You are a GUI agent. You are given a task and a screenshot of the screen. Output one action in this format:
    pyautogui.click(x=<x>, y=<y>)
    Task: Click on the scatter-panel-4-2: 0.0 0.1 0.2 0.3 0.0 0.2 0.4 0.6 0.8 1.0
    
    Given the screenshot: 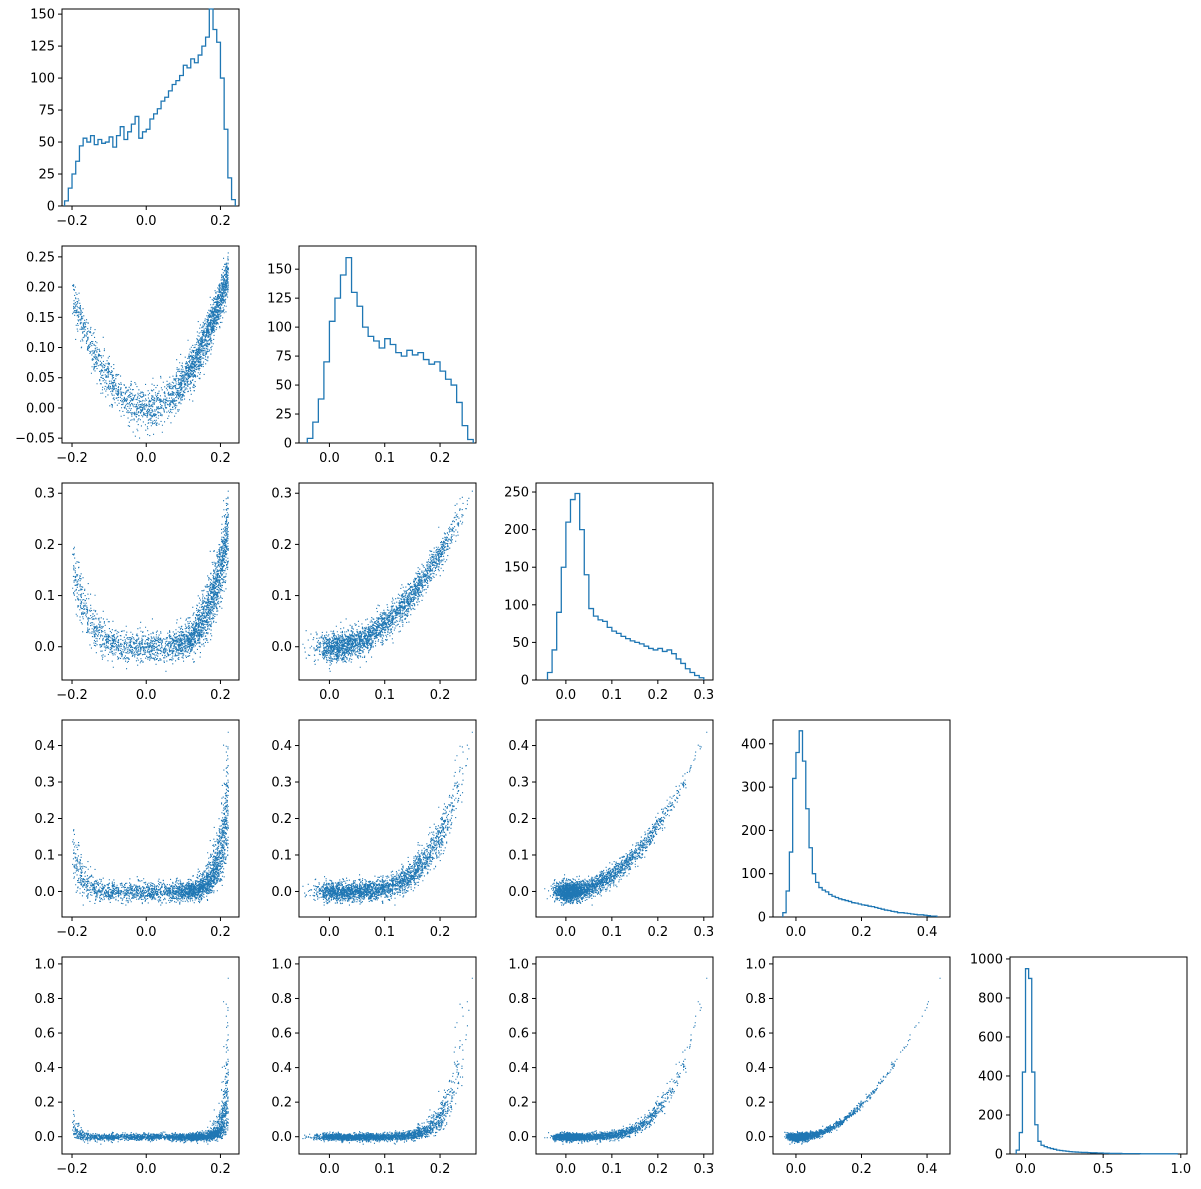 What is the action you would take?
    pyautogui.click(x=611, y=1066)
    